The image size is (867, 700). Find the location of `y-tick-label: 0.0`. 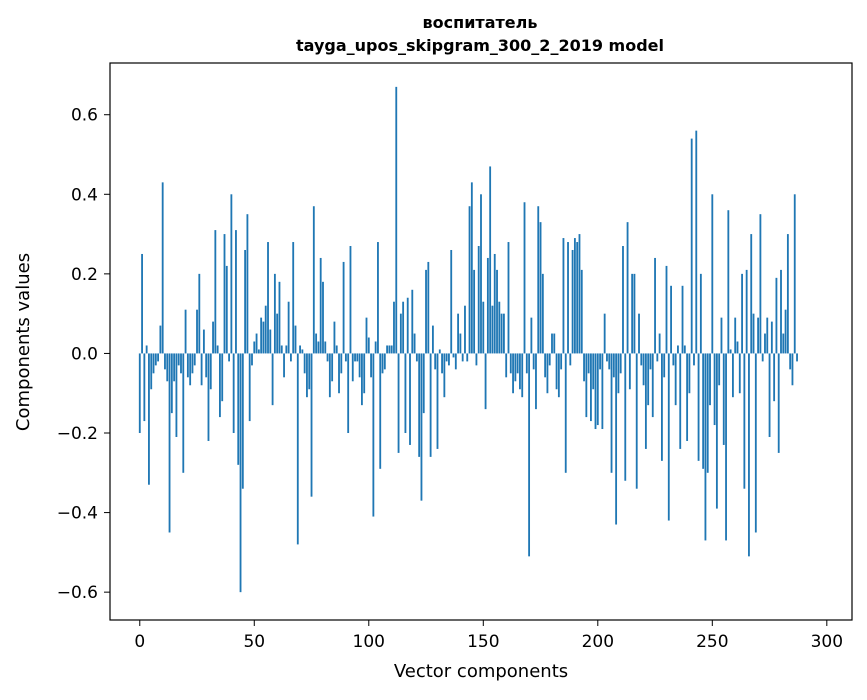

y-tick-label: 0.0 is located at coordinates (84, 354).